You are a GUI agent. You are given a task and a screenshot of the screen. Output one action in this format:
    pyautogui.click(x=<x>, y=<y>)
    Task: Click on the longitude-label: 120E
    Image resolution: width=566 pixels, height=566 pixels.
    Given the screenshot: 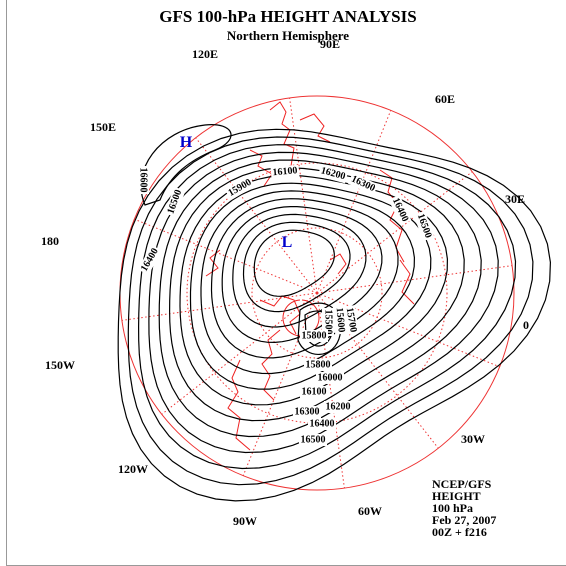 What is the action you would take?
    pyautogui.click(x=205, y=54)
    